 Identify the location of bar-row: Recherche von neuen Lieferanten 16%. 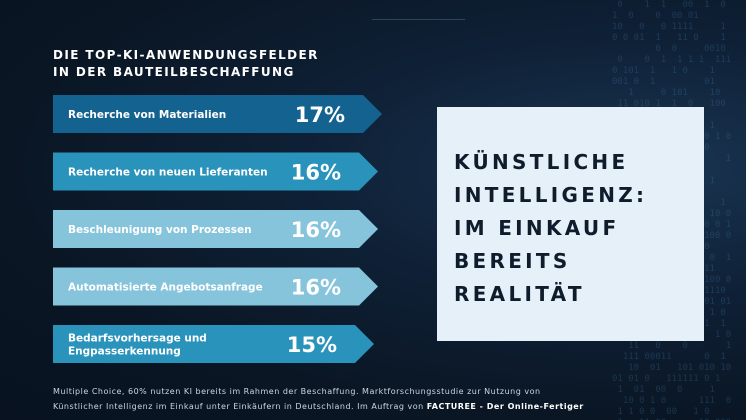
(215, 171).